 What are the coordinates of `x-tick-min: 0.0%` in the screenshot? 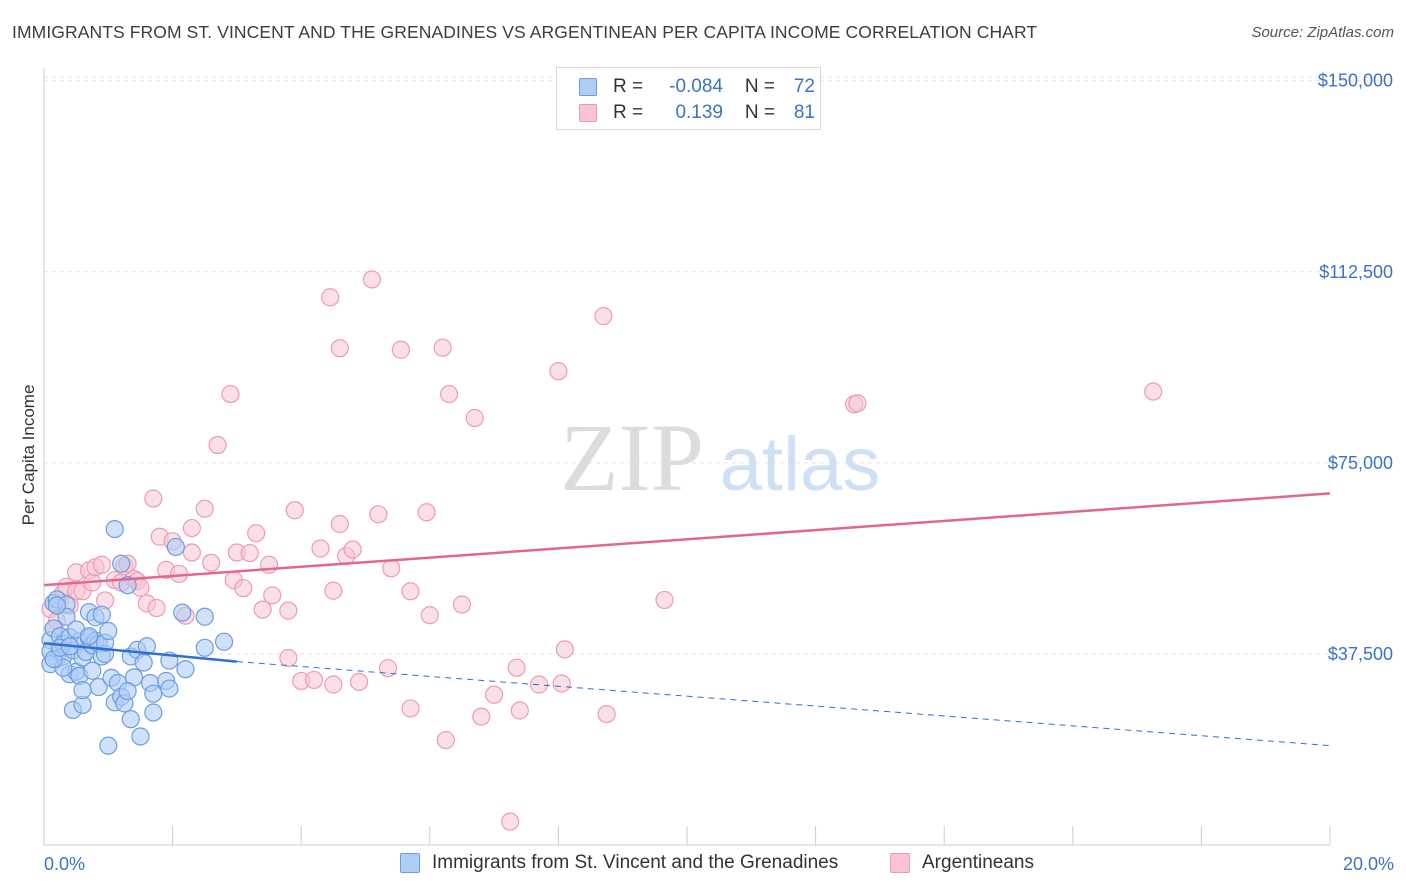 It's located at (64, 864).